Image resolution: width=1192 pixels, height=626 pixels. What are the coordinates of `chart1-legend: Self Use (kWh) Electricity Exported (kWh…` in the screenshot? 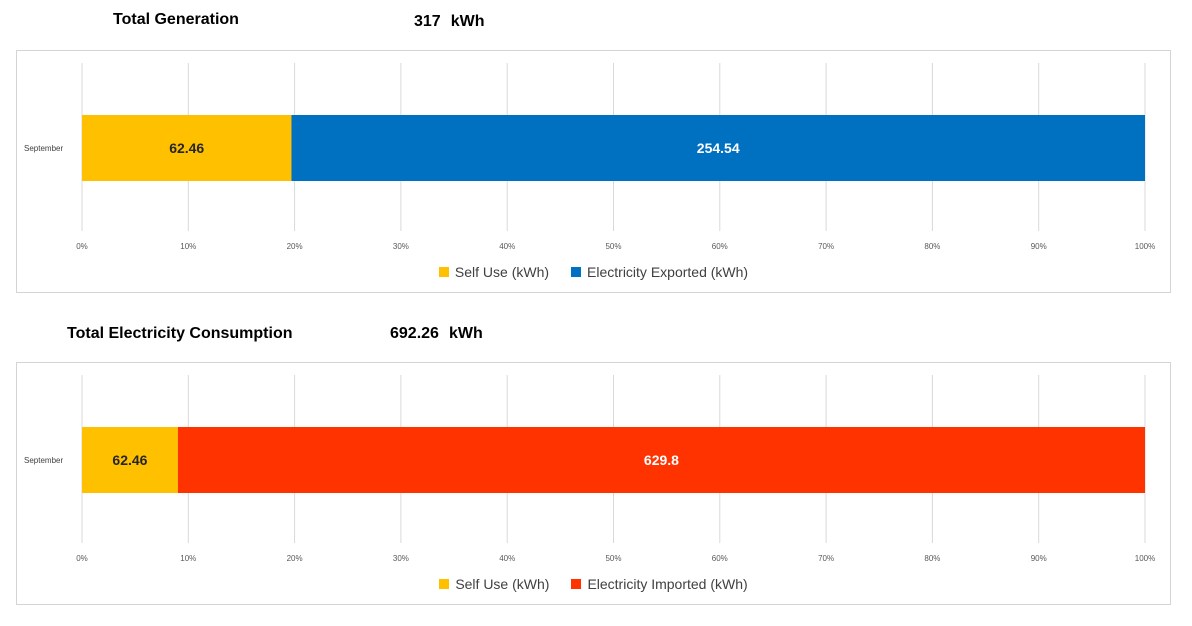 It's located at (593, 272).